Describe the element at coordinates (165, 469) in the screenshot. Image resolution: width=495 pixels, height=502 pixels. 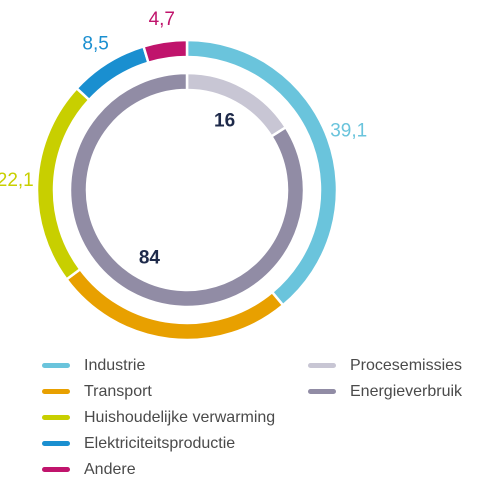
I see `legend-item: Andere` at that location.